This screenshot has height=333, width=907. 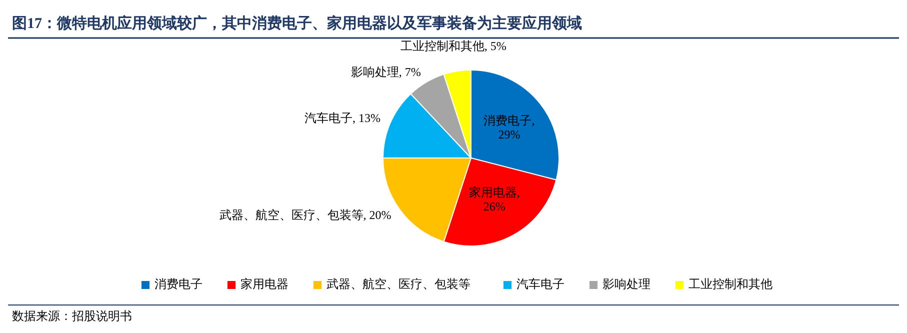 I want to click on legend-label: 消费电子, so click(x=178, y=283).